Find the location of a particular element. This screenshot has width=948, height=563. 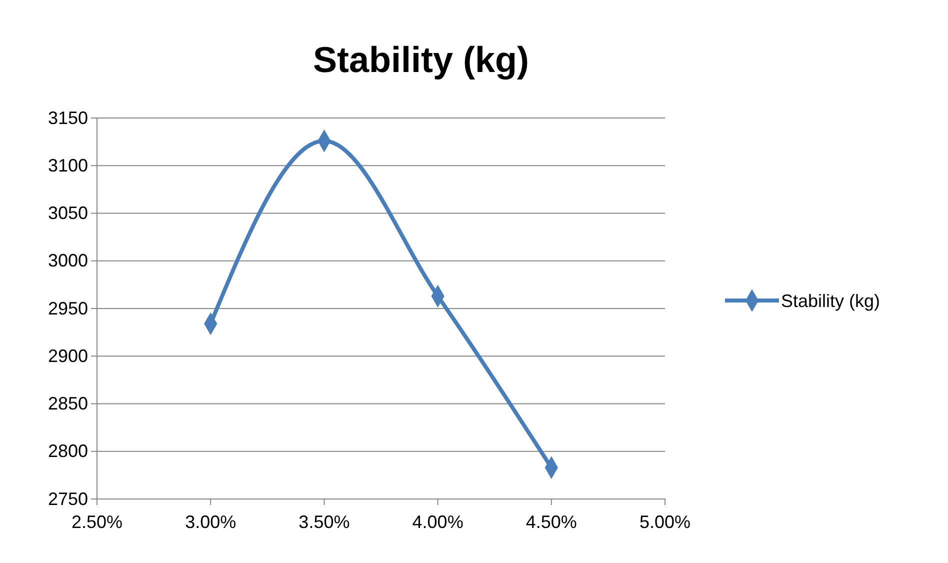

chart-title: Stability (kg) is located at coordinates (421, 59).